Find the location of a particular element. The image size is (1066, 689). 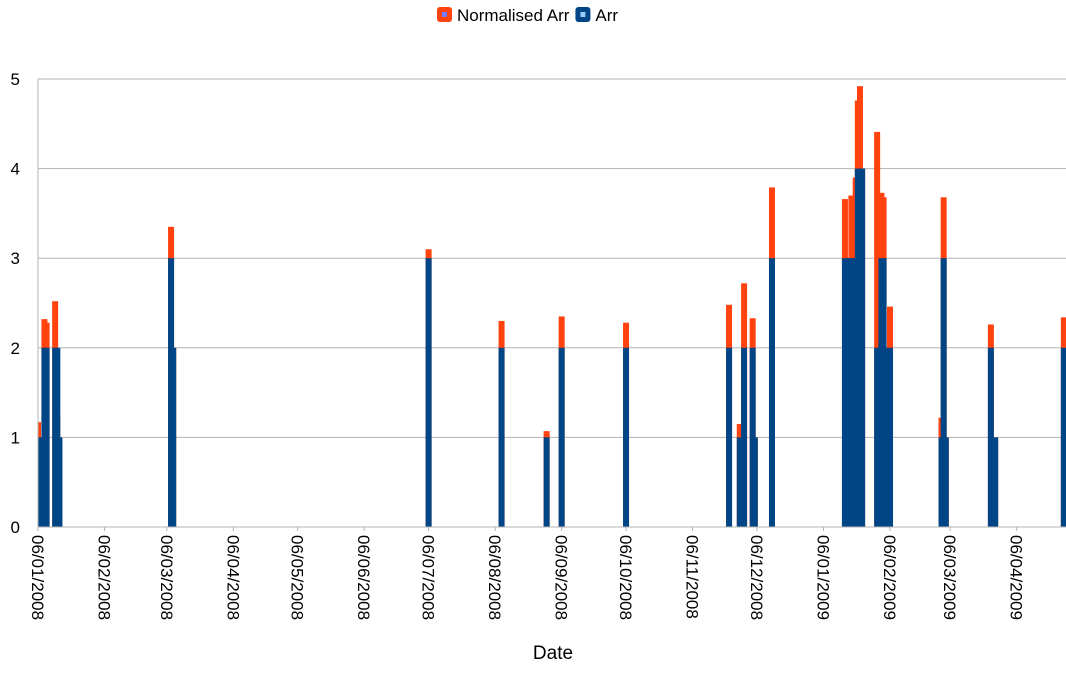

x-tick-label-10: 06/11/2008 is located at coordinates (692, 577).